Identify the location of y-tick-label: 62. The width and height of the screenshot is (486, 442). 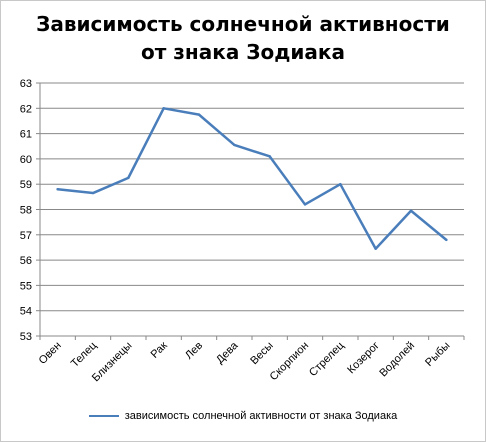
(26, 109).